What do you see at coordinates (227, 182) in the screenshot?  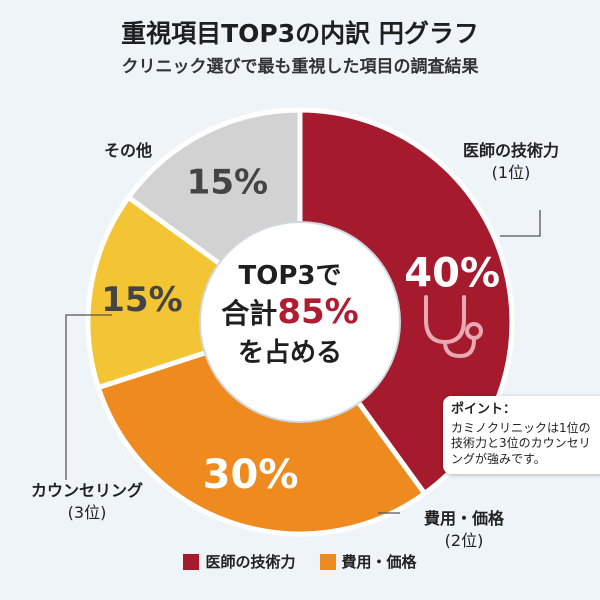 I see `pct-label-other: 15%` at bounding box center [227, 182].